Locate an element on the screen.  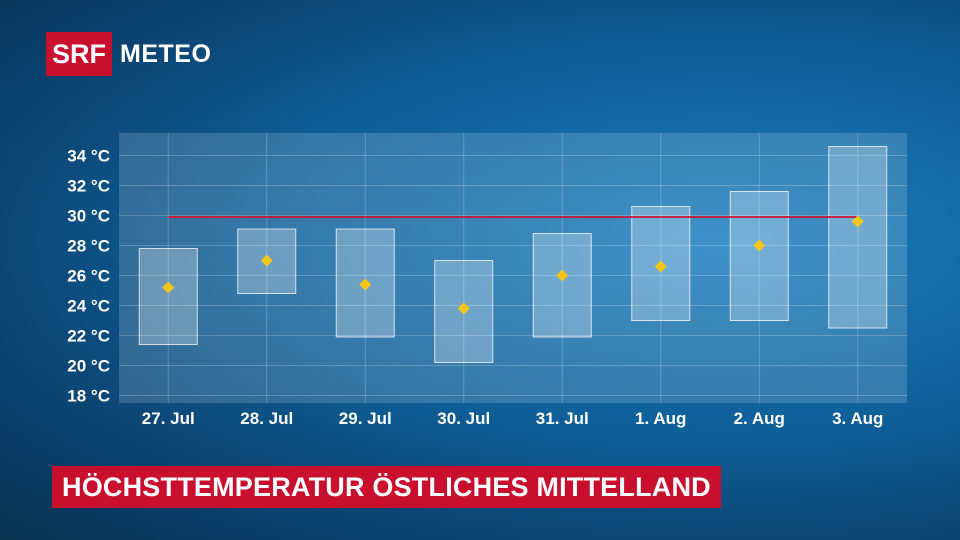
y-tick-label: 26 °C is located at coordinates (88, 276).